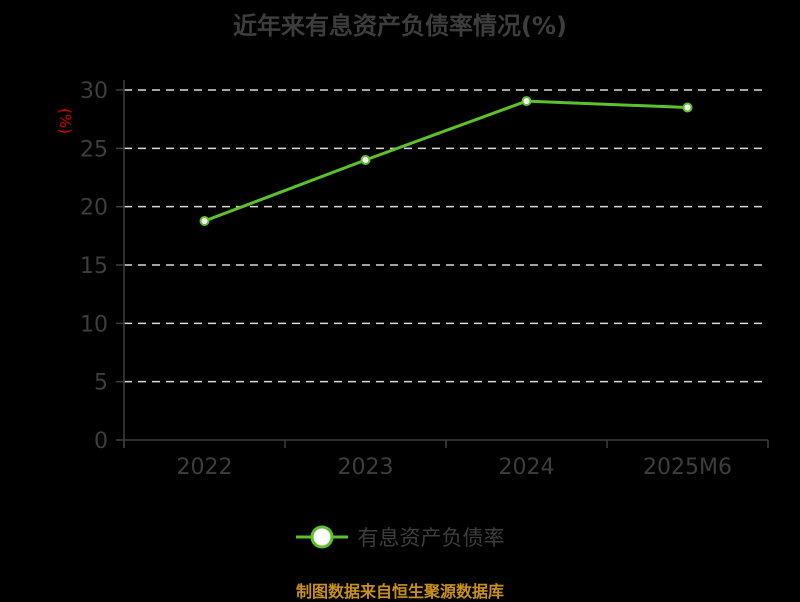  Describe the element at coordinates (101, 383) in the screenshot. I see `y-tick-label: 5` at that location.